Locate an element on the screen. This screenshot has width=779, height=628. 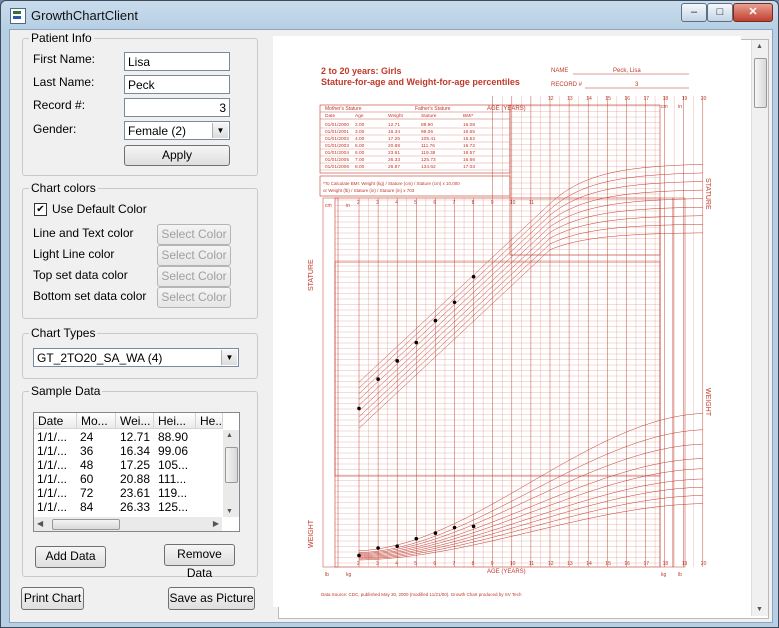
age-tick-label: 6 is located at coordinates (434, 564).